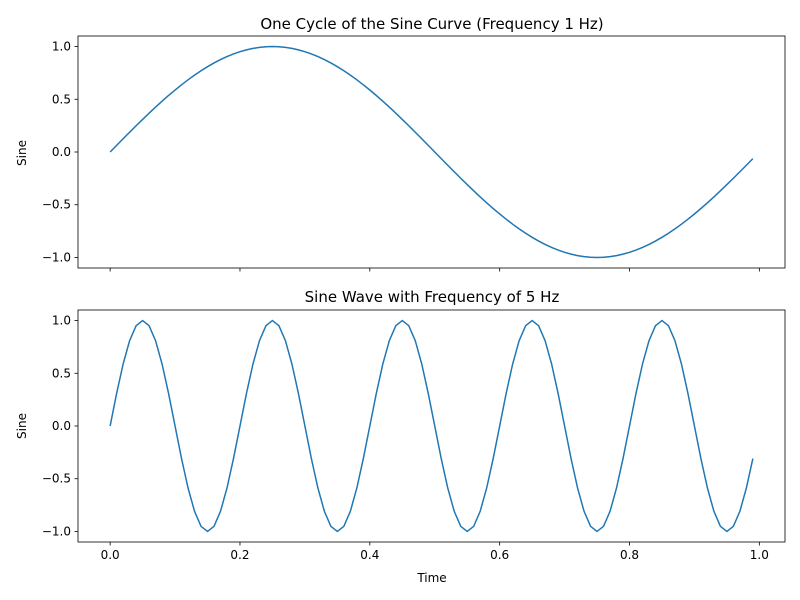 This screenshot has width=800, height=600. What do you see at coordinates (56, 205) in the screenshot?
I see `top-y-tick-label: −0.5` at bounding box center [56, 205].